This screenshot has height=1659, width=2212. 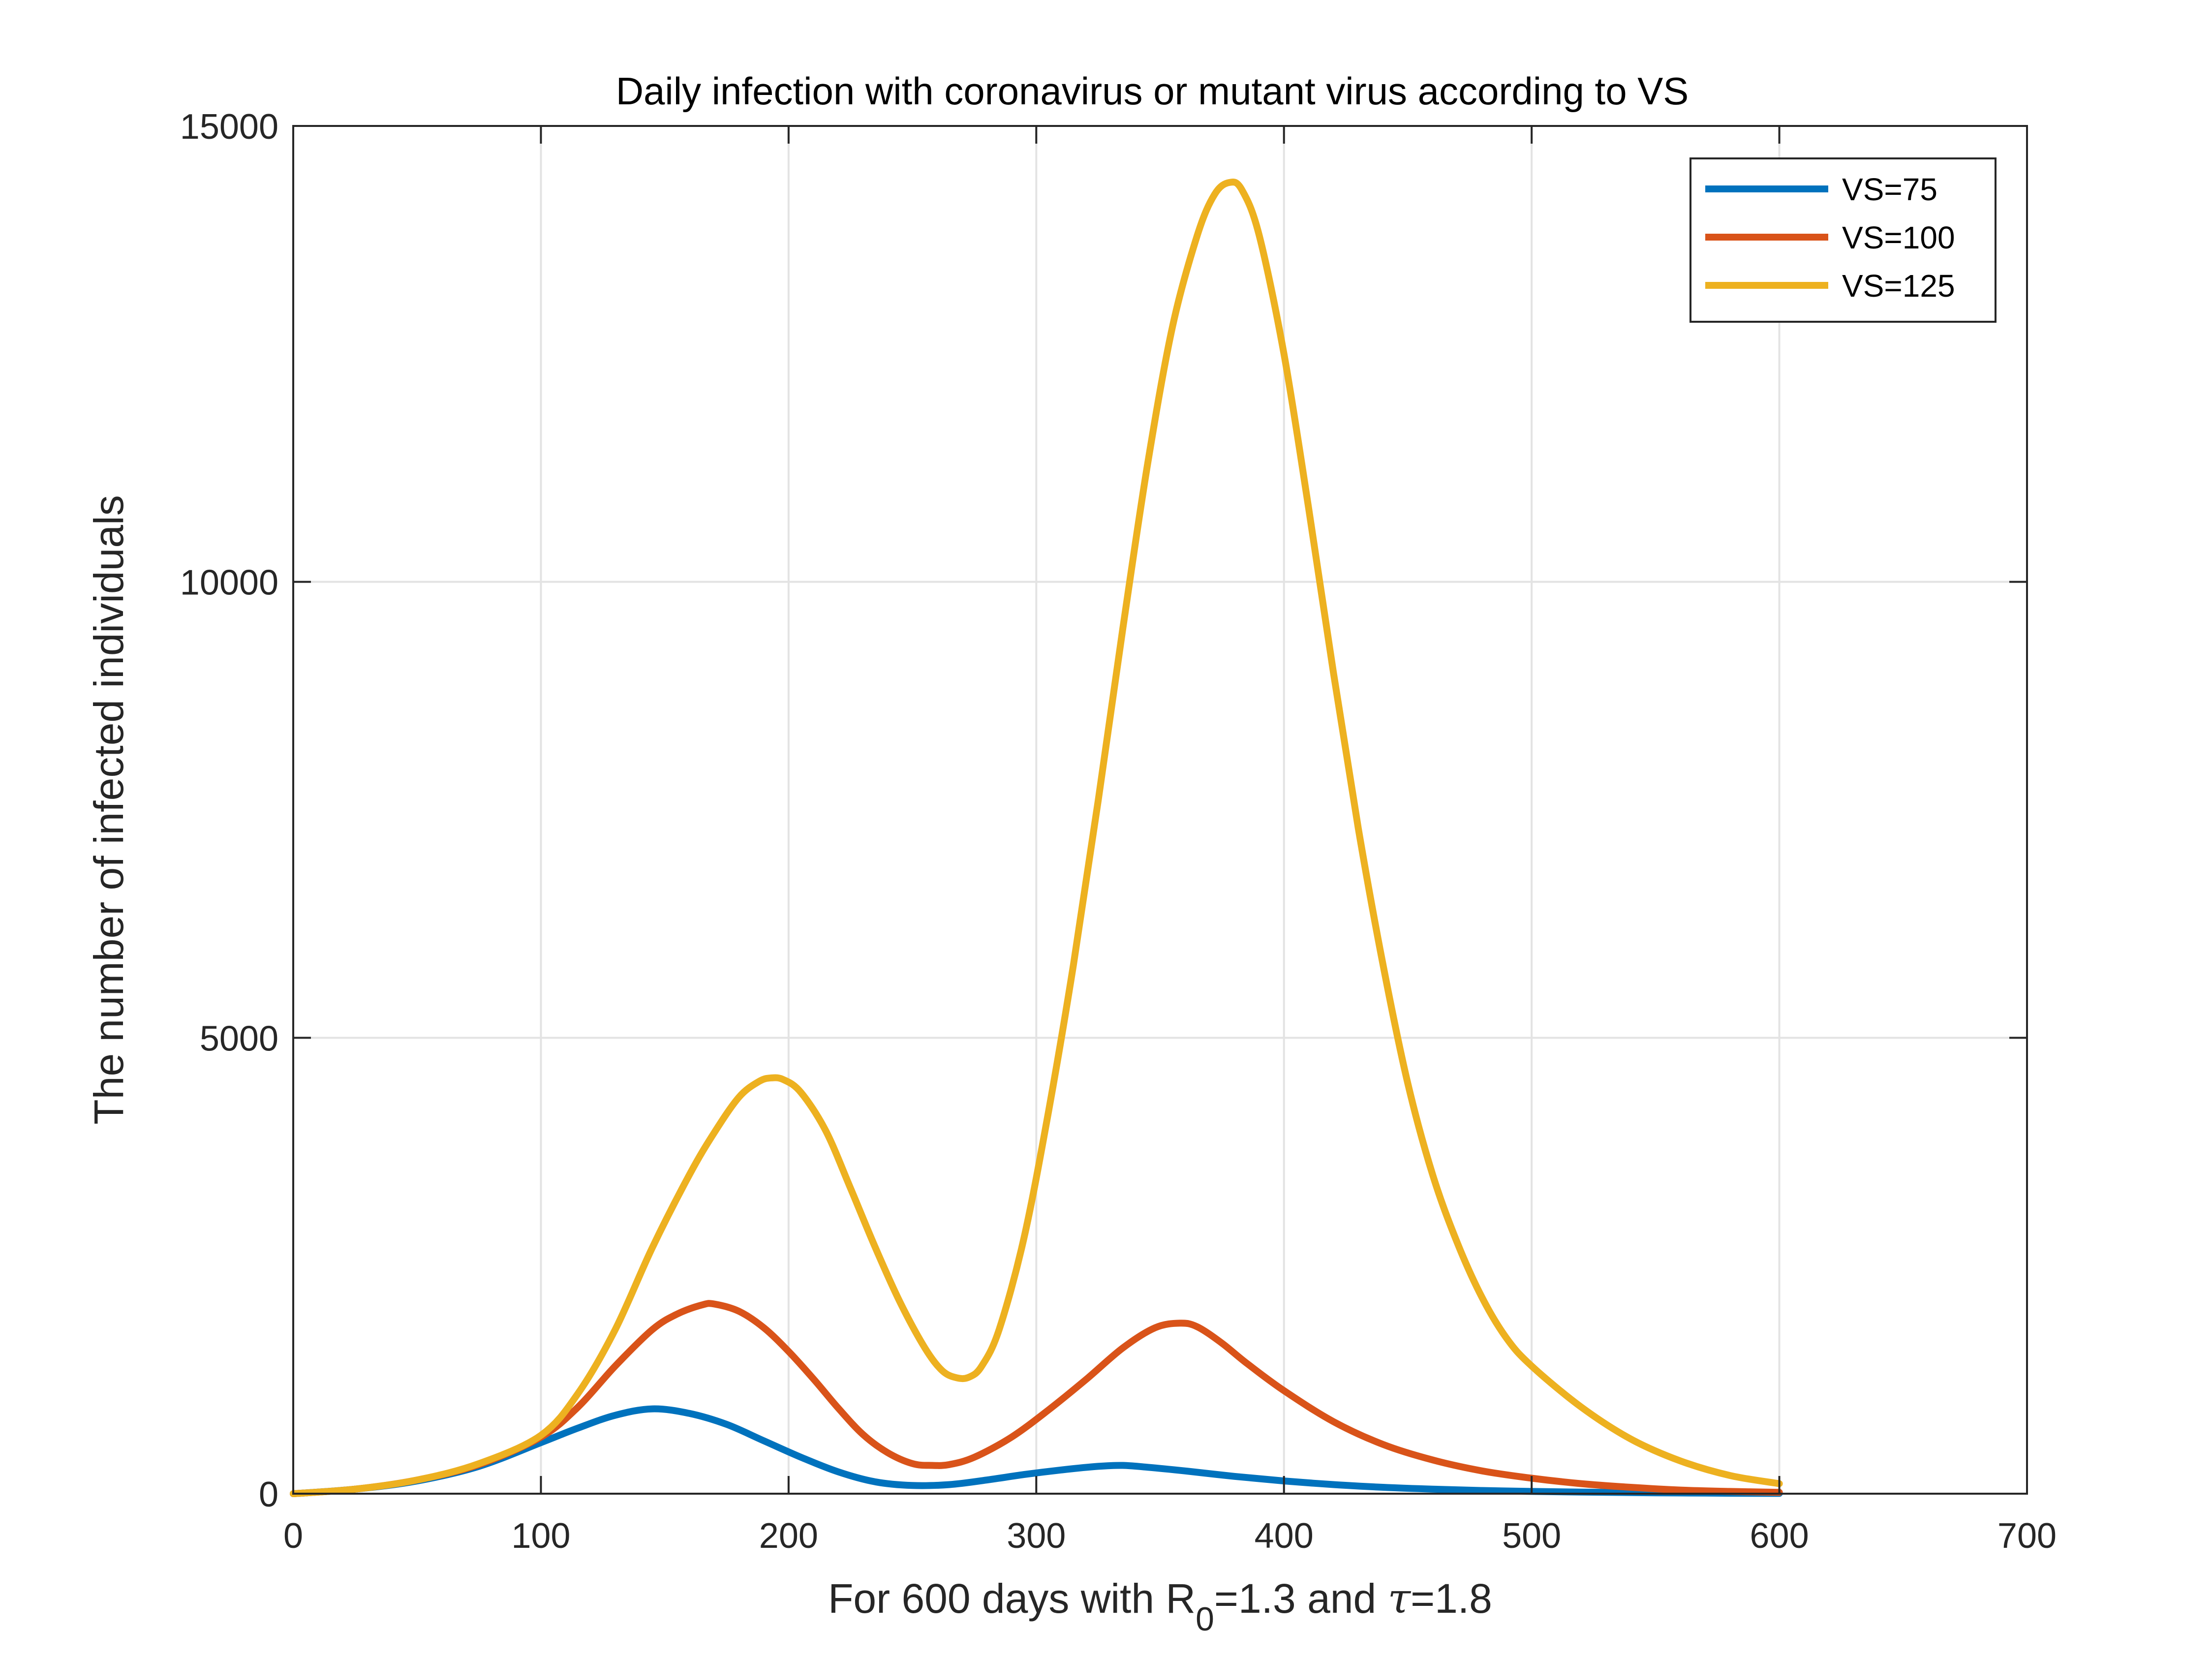 I want to click on legend-label-1: VS=75, so click(x=1889, y=189).